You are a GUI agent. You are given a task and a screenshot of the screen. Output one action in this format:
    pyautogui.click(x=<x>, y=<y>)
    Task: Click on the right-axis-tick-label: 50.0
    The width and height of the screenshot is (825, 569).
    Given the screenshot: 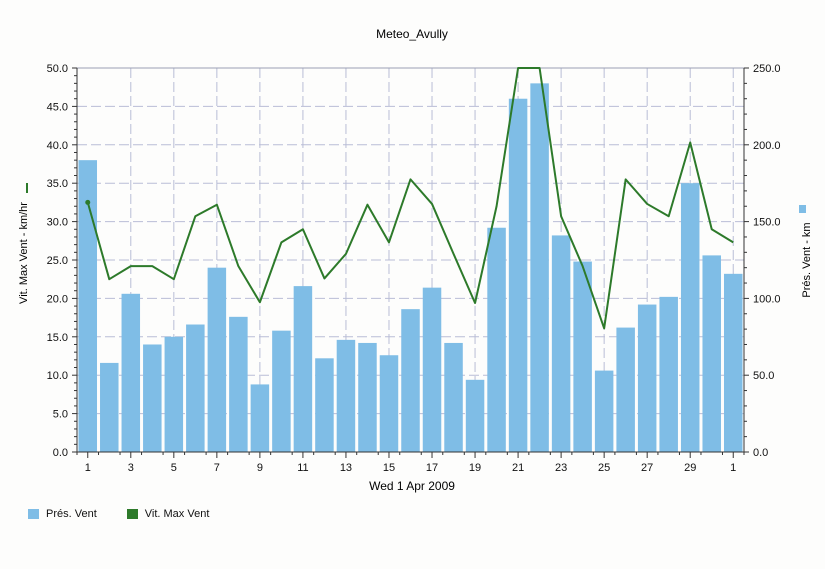 What is the action you would take?
    pyautogui.click(x=763, y=376)
    